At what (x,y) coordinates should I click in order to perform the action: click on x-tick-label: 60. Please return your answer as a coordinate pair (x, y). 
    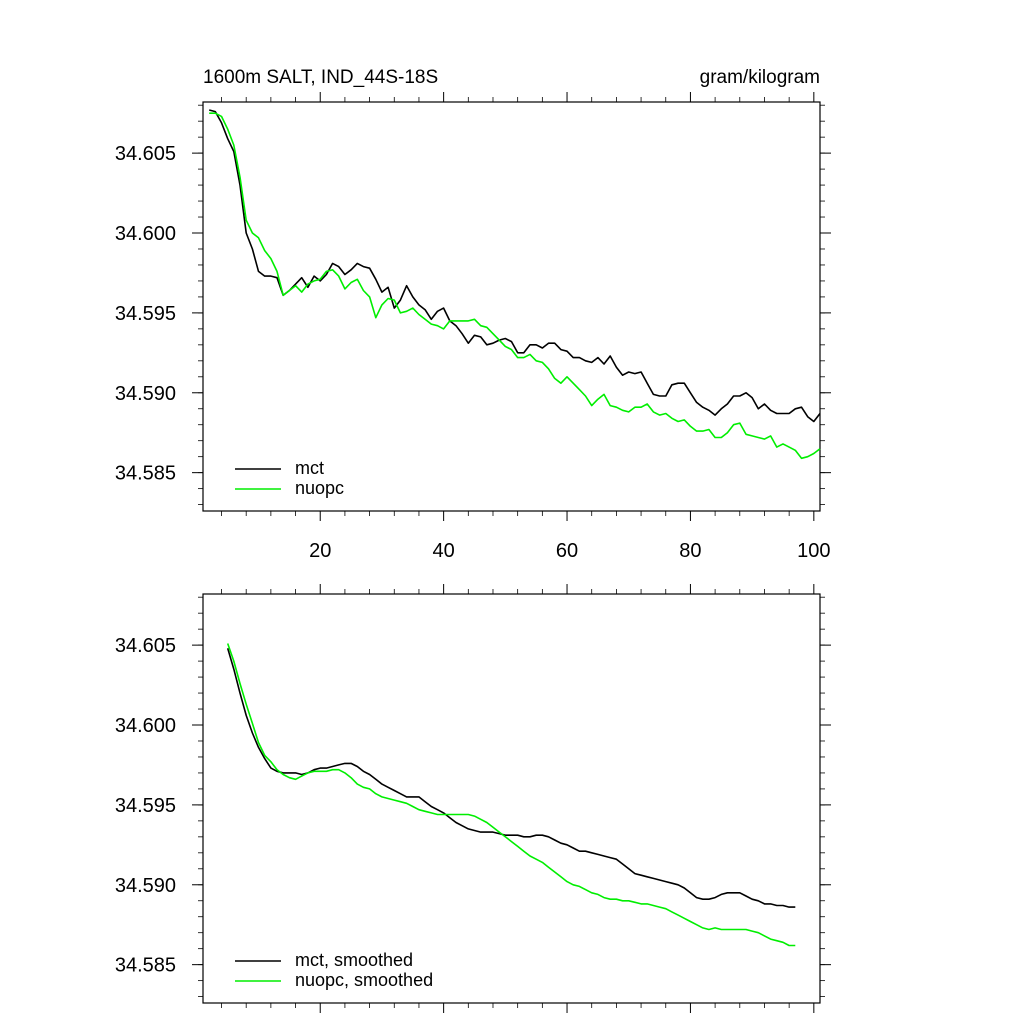
    Looking at the image, I should click on (567, 551).